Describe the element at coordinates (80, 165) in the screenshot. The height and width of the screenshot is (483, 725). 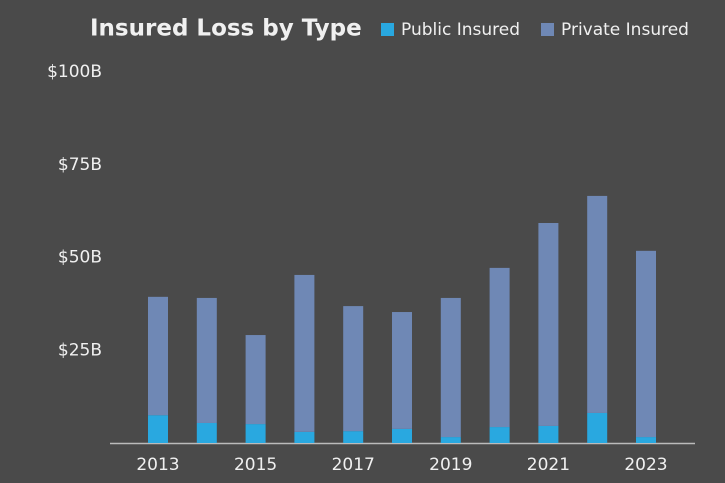
I see `y-tick-label: $75B` at that location.